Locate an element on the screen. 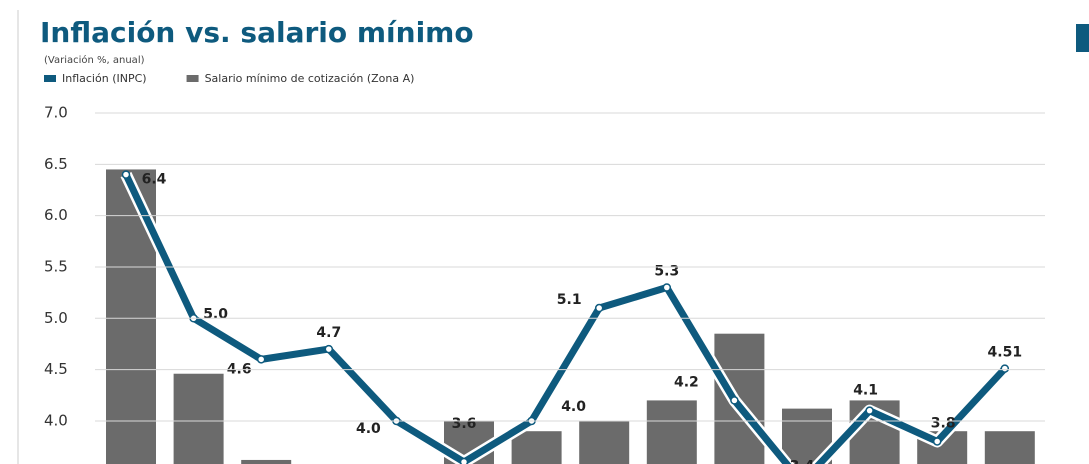 This screenshot has height=464, width=1089. y-tick-label: 4.5 is located at coordinates (56, 369).